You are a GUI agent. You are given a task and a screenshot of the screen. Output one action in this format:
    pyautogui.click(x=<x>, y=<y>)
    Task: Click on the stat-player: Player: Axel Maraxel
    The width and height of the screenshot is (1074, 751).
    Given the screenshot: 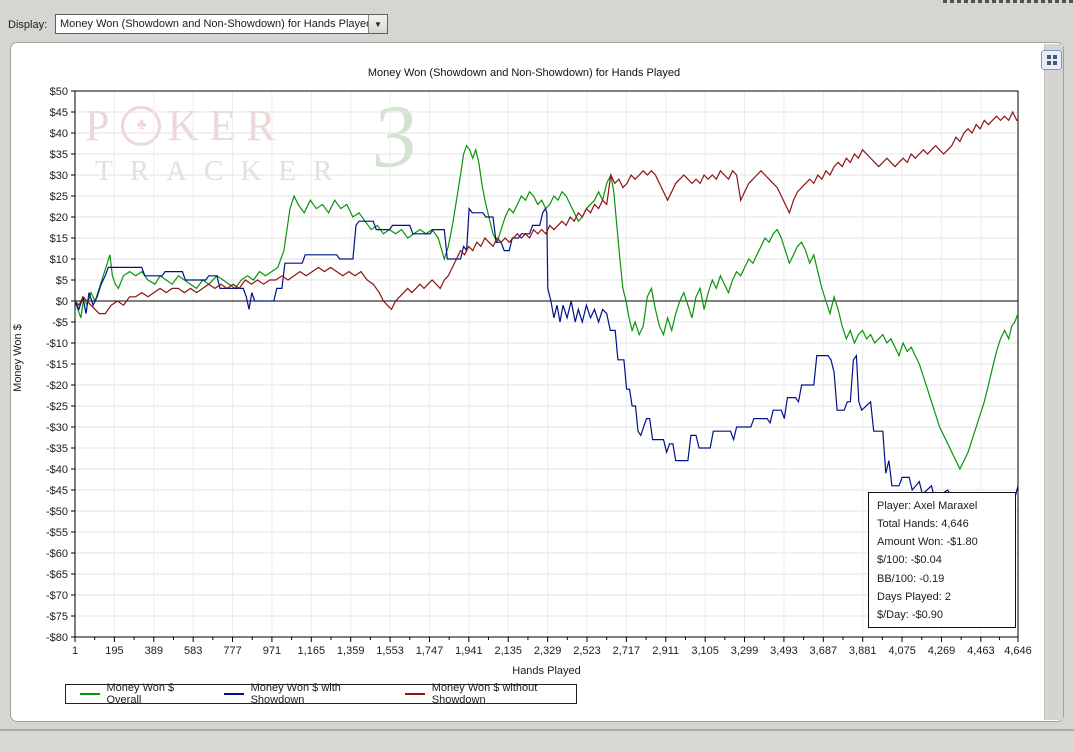 What is the action you would take?
    pyautogui.click(x=927, y=506)
    